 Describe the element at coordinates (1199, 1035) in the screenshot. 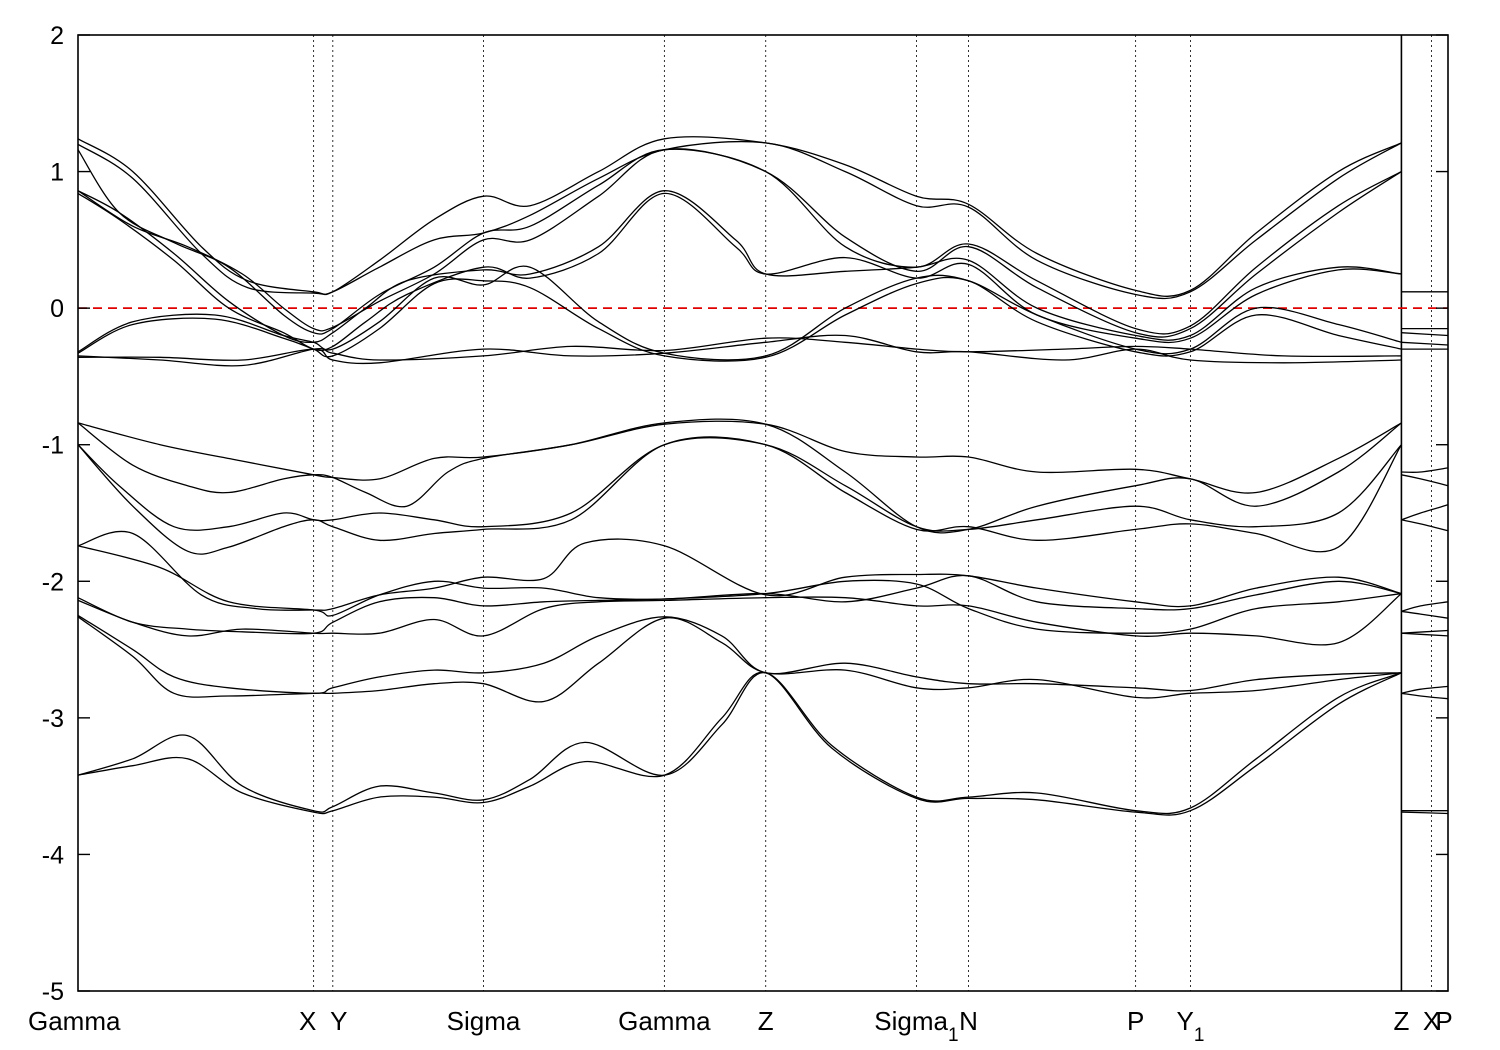

I see `kpoint-label-sub-9: 1` at that location.